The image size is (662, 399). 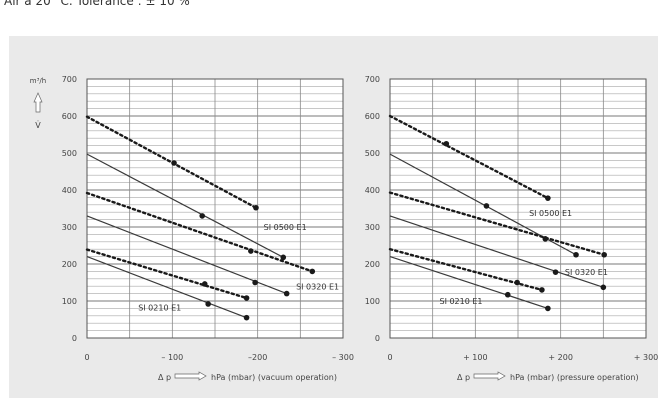 I want to click on x-tick-label: + 100, so click(x=475, y=357).